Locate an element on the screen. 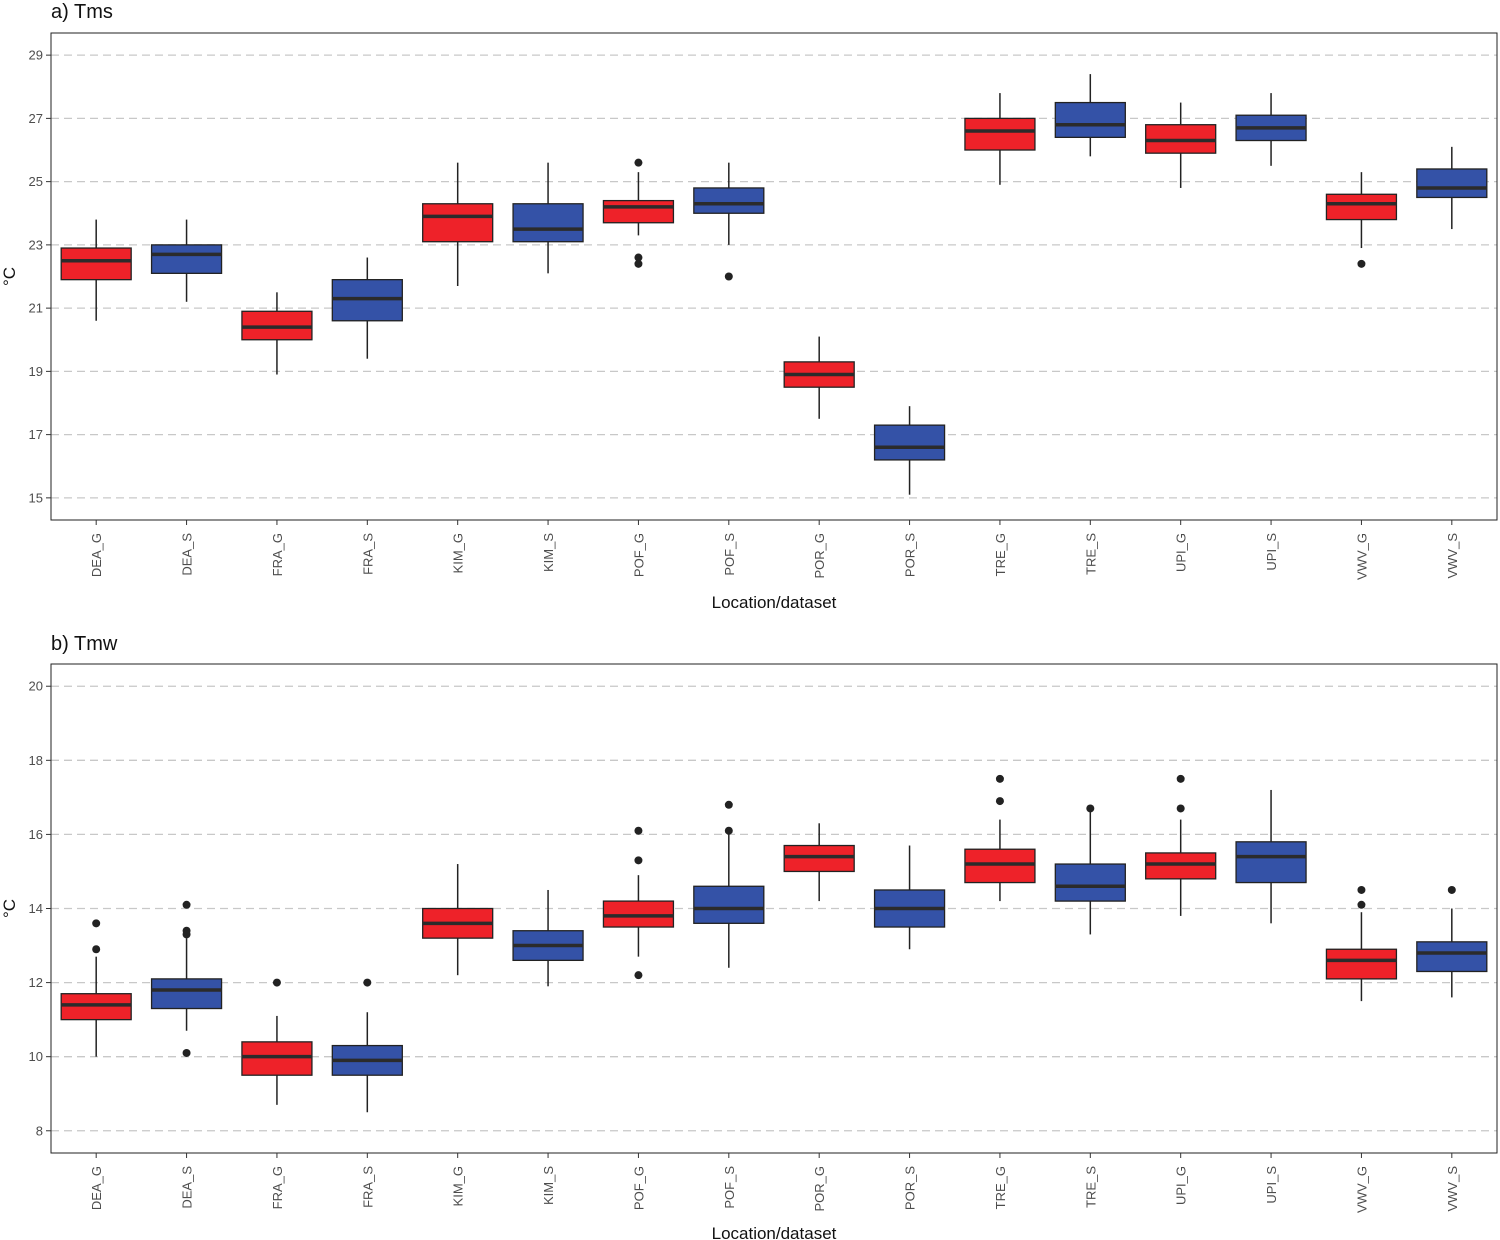 This screenshot has width=1500, height=1240. box-pof-s is located at coordinates (729, 884).